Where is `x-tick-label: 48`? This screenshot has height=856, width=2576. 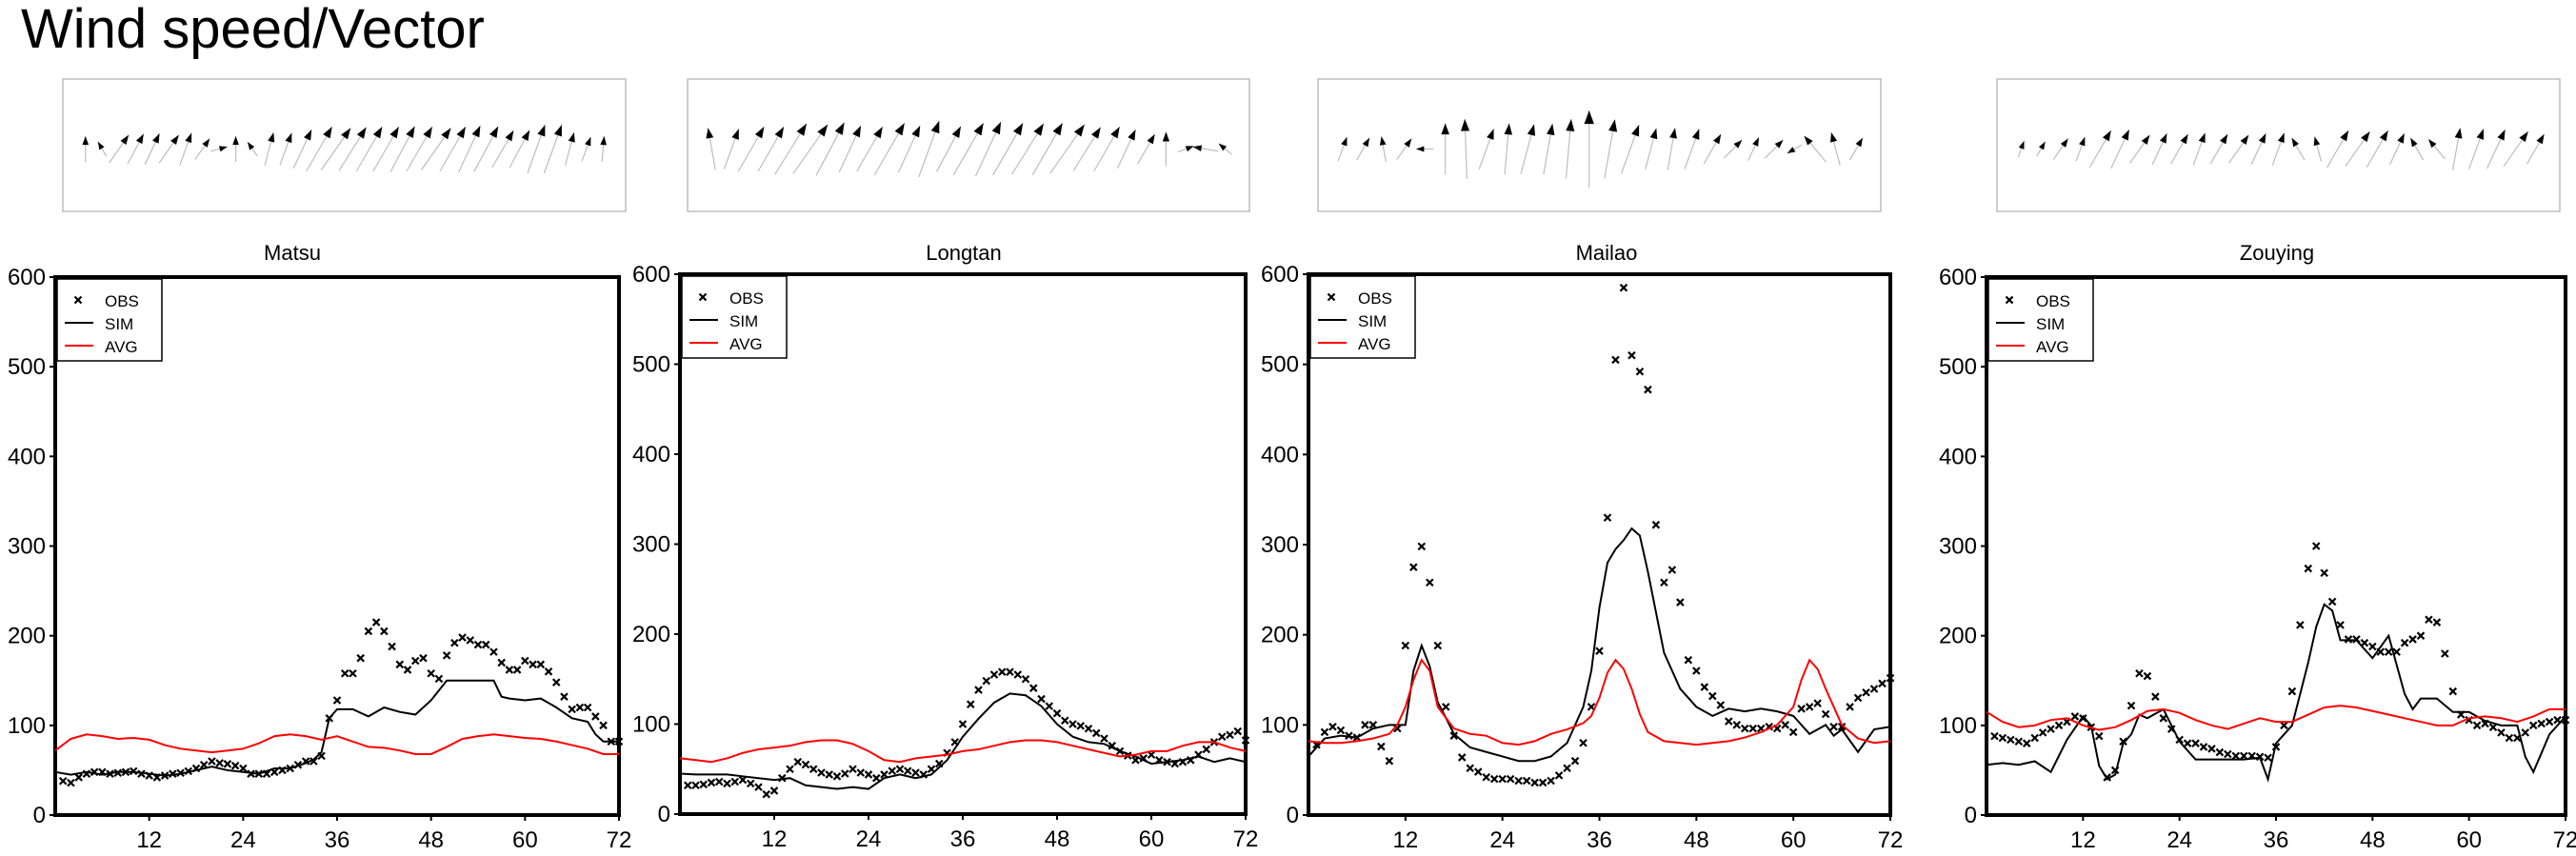
x-tick-label: 48 is located at coordinates (2373, 840).